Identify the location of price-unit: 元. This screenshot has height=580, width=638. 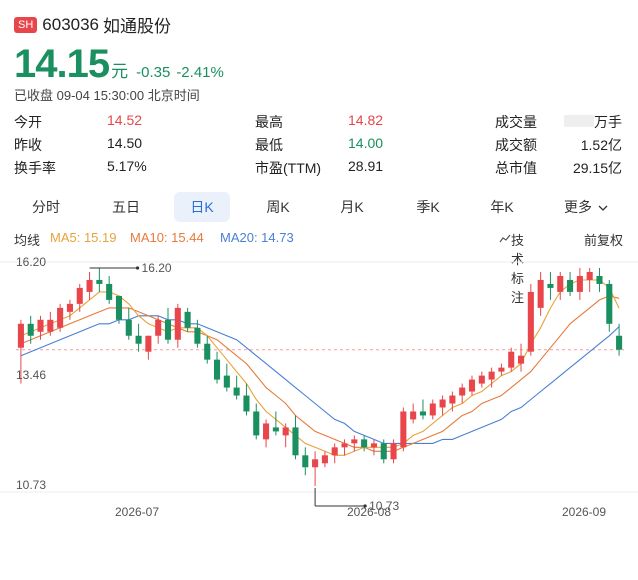
(120, 71).